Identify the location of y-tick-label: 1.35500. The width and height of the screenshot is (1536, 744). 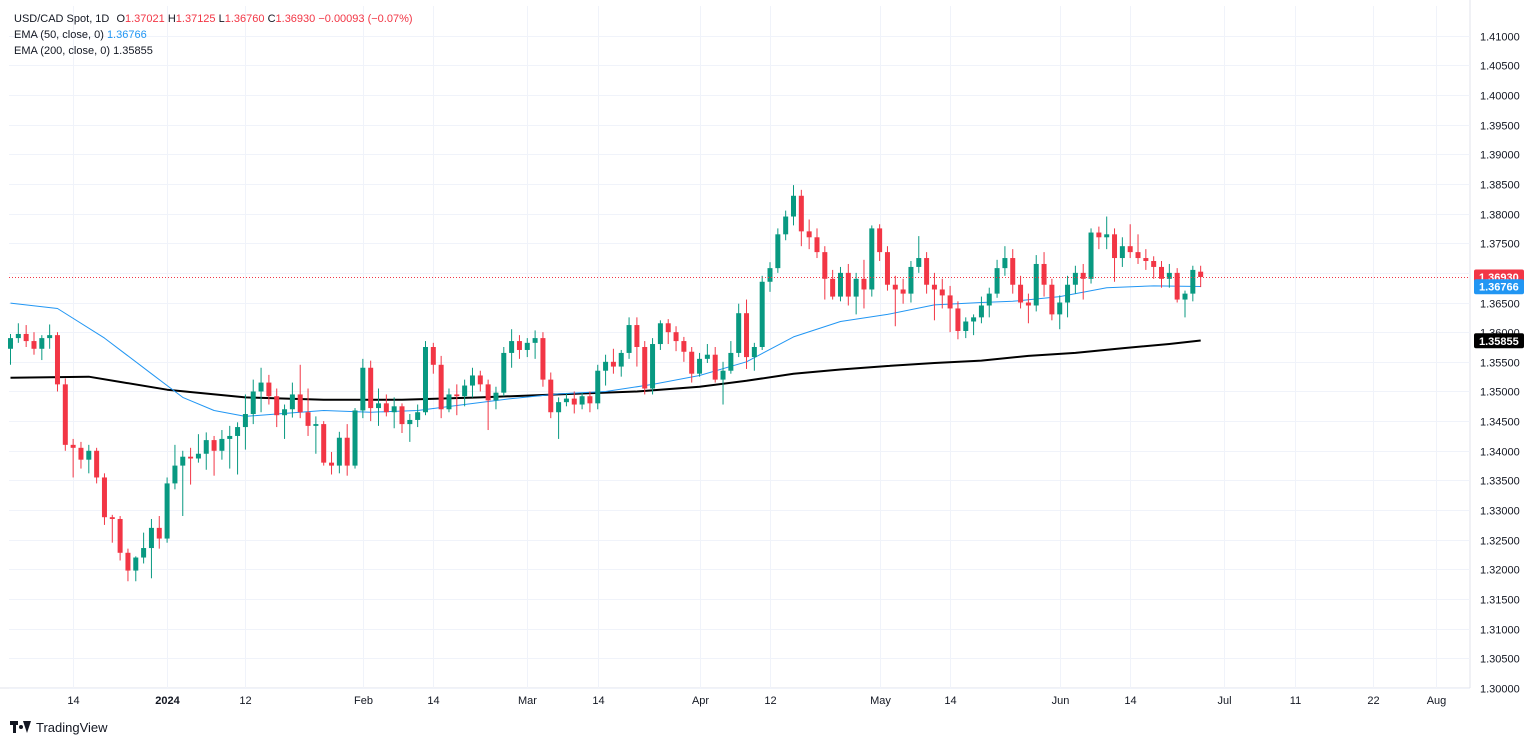
(1500, 364).